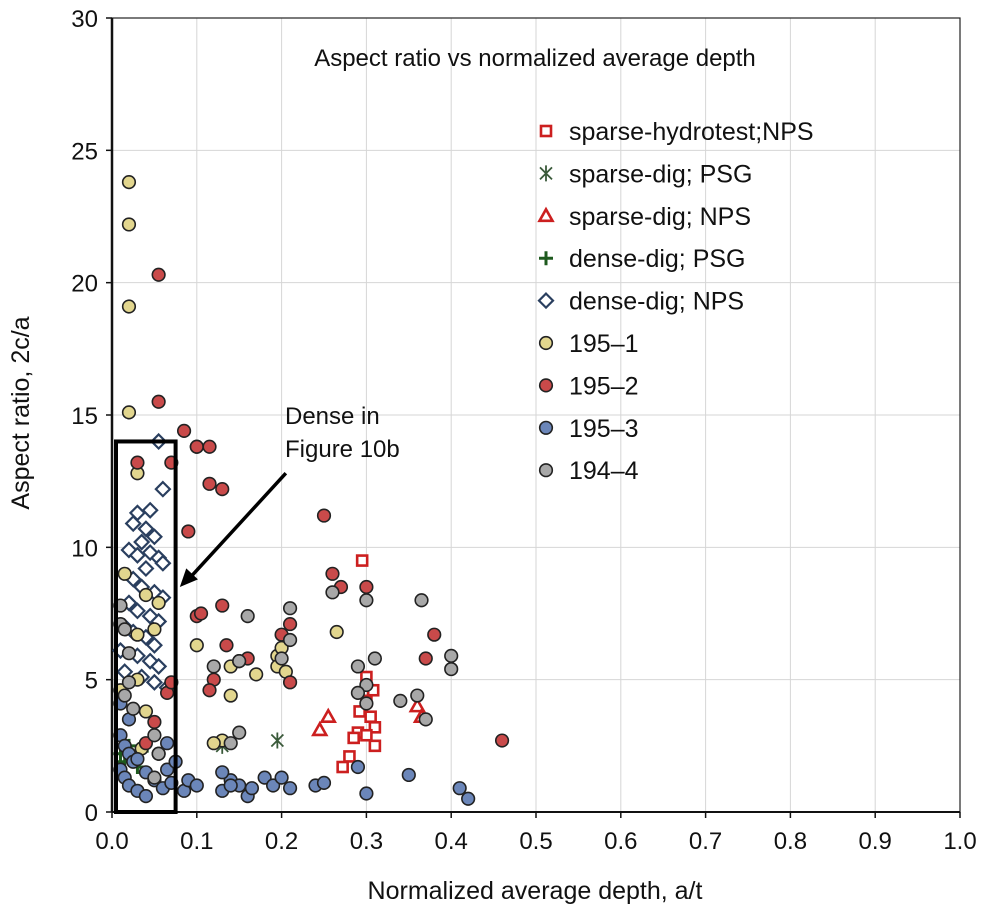 This screenshot has width=983, height=913. I want to click on x-tick-label: 0.3, so click(366, 841).